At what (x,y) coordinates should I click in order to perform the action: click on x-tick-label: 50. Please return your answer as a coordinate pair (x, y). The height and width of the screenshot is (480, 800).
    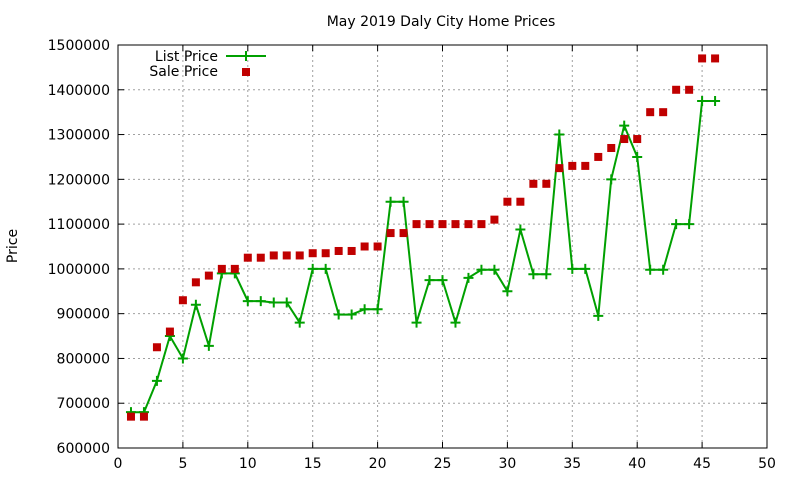
    Looking at the image, I should click on (767, 464).